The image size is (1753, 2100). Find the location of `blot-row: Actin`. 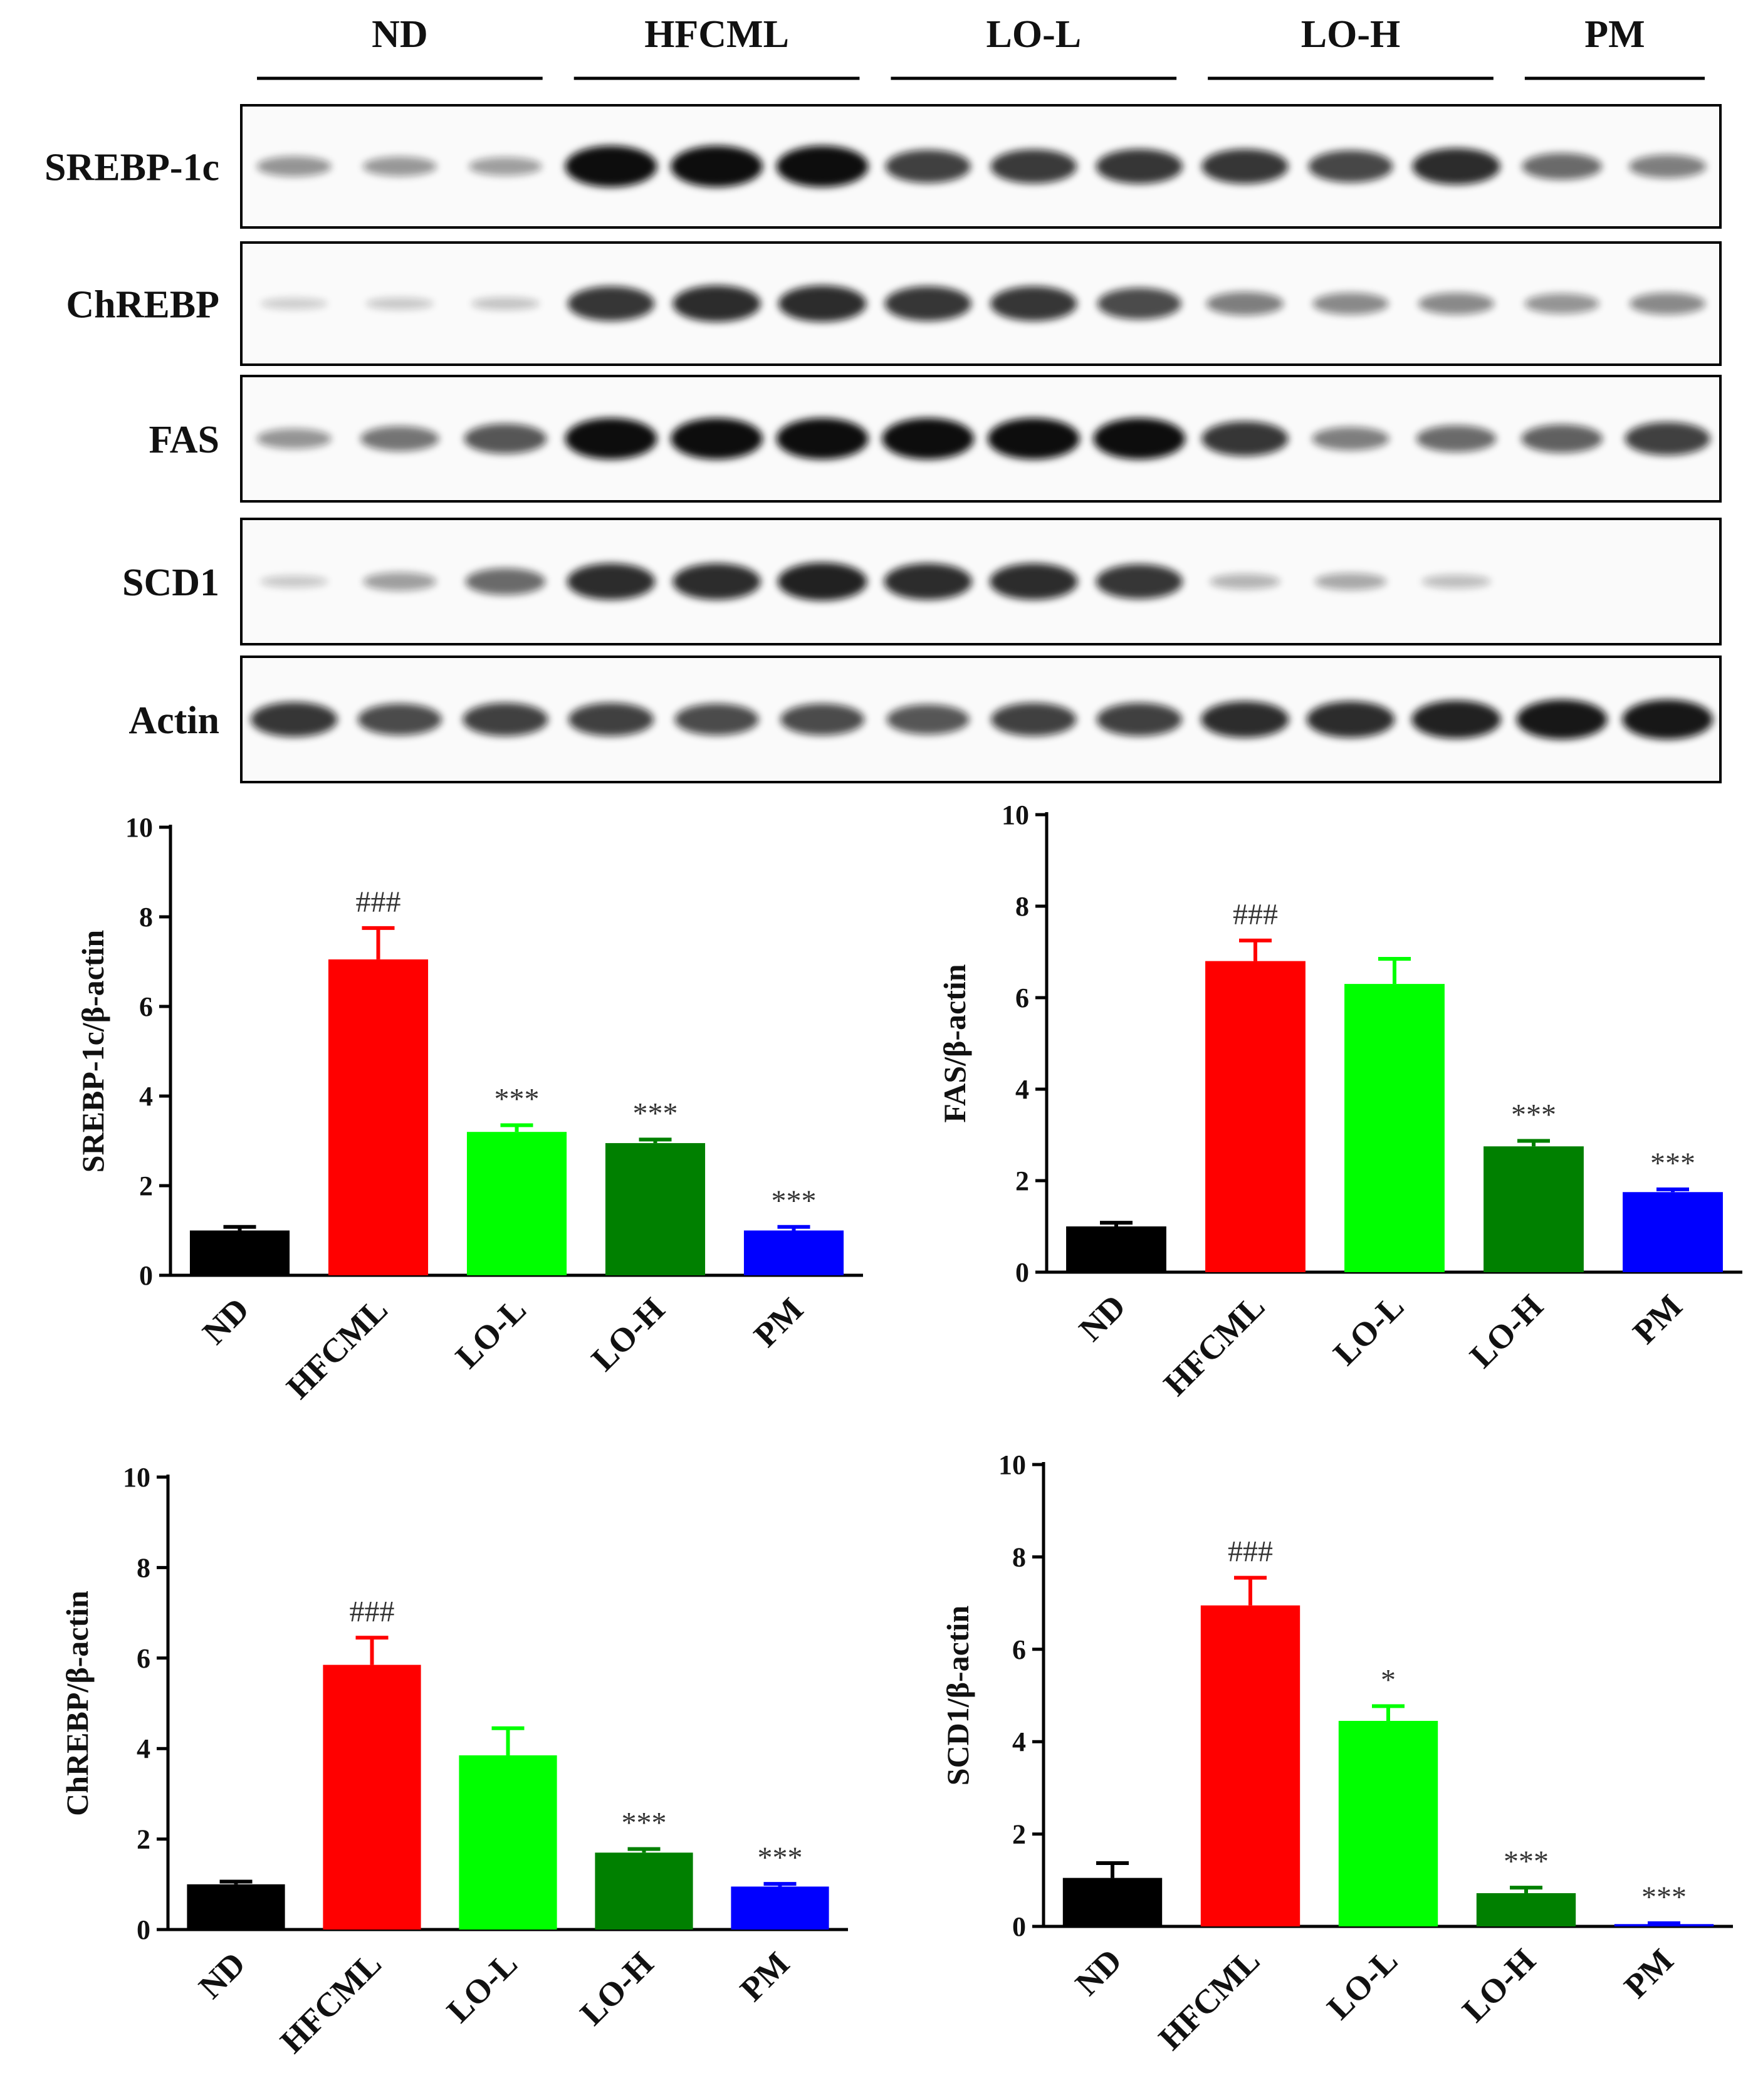

blot-row: Actin is located at coordinates (925, 719).